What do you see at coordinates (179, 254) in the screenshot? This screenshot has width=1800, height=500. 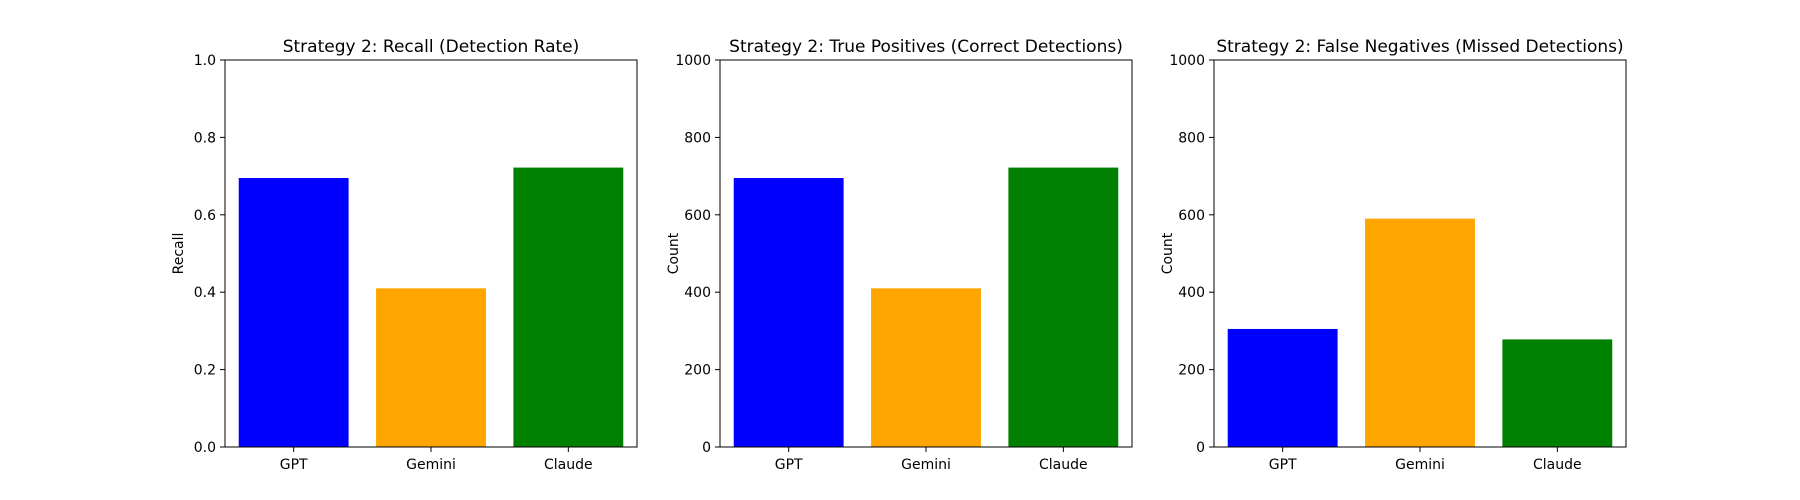 I see `y-axis-label: Recall` at bounding box center [179, 254].